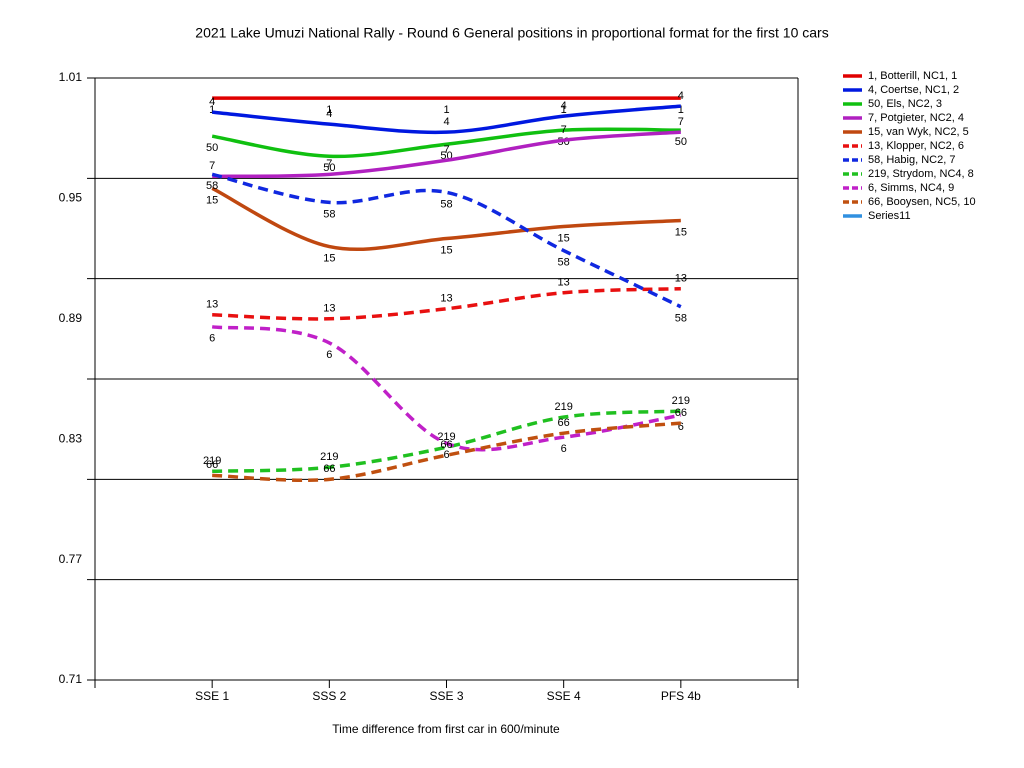 This screenshot has width=1024, height=768. Describe the element at coordinates (911, 188) in the screenshot. I see `legend-label: 6, Simms, NC4, 9` at that location.